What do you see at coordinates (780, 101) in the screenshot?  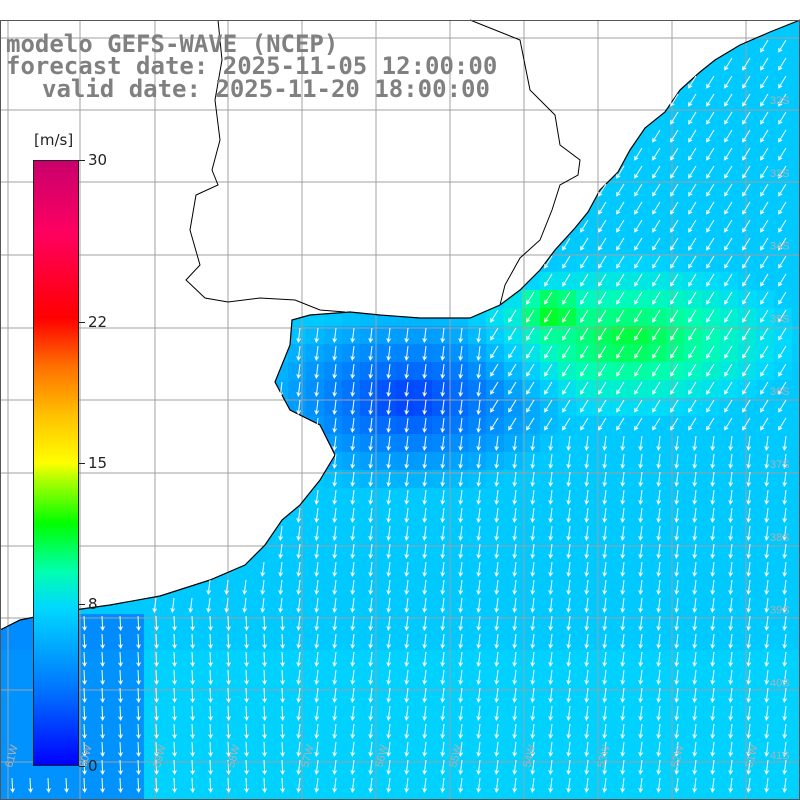 I see `latitude-label: 32S` at bounding box center [780, 101].